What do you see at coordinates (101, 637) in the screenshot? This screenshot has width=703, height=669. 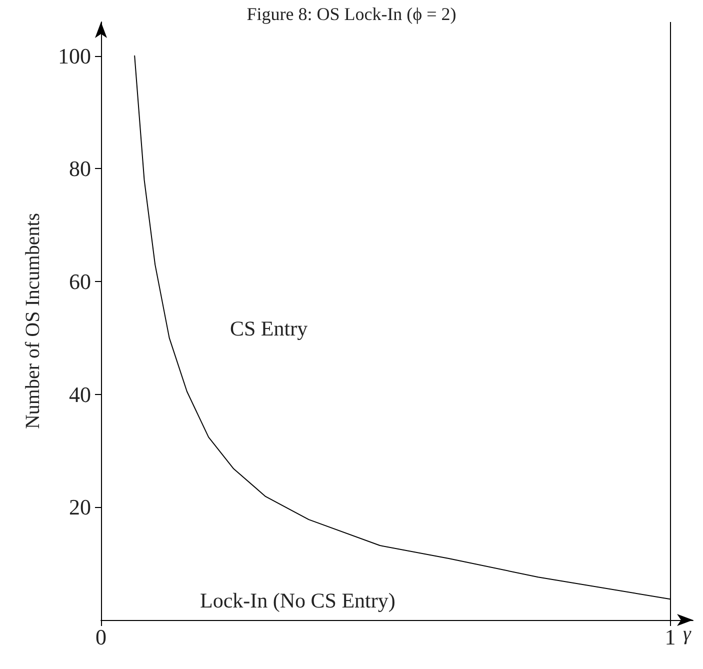 I see `x-tick-label: 0` at bounding box center [101, 637].